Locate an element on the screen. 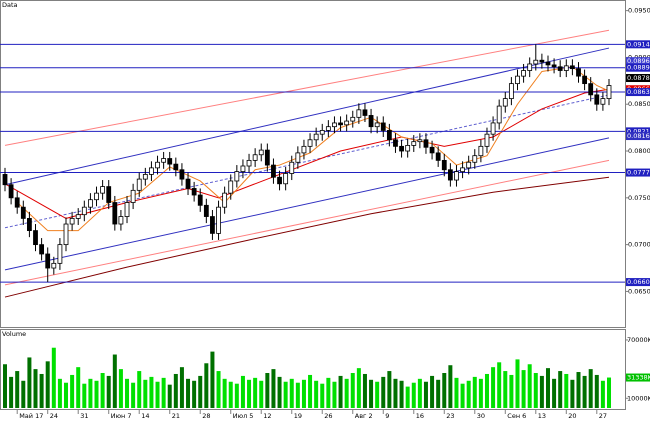  x-tick-label: Сен 6 is located at coordinates (516, 416).